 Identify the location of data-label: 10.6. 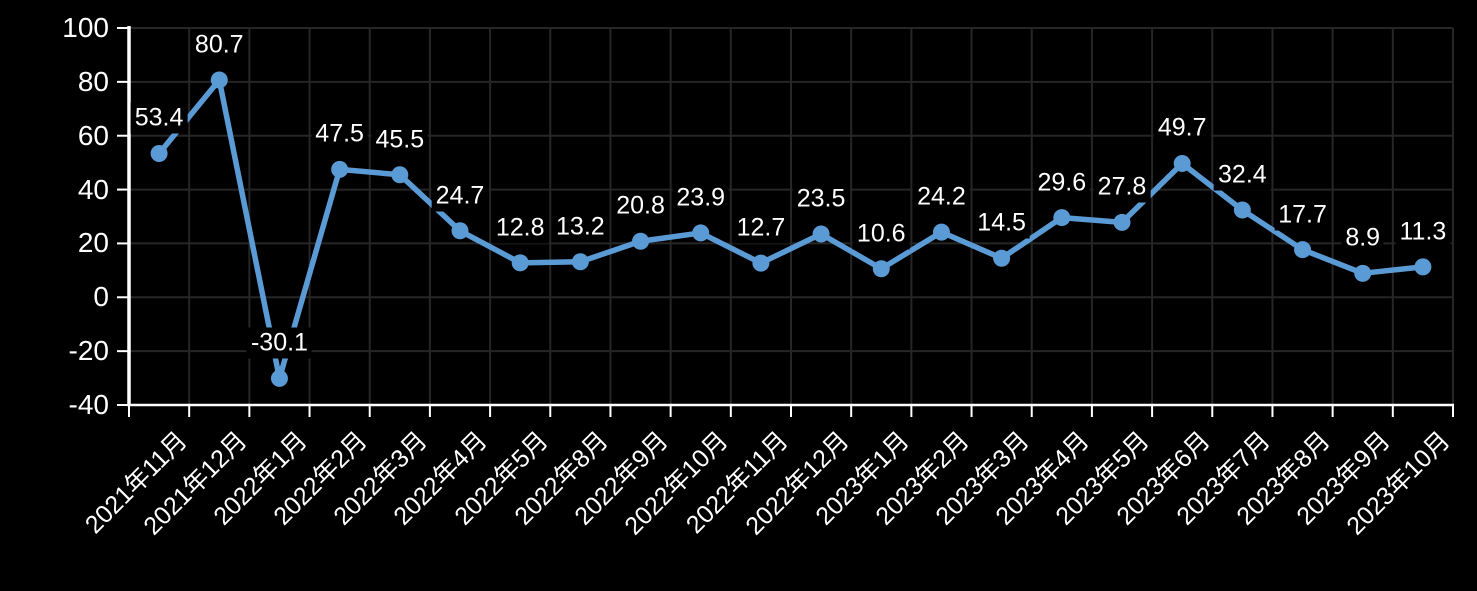
(881, 234).